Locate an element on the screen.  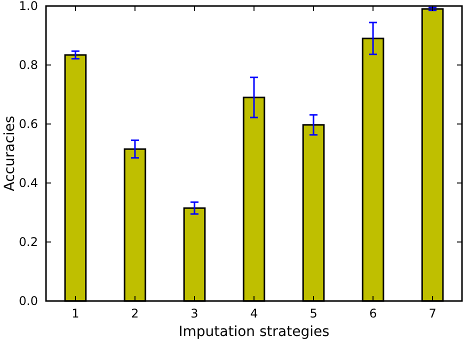
y-tick-label: 0.8 is located at coordinates (28, 65).